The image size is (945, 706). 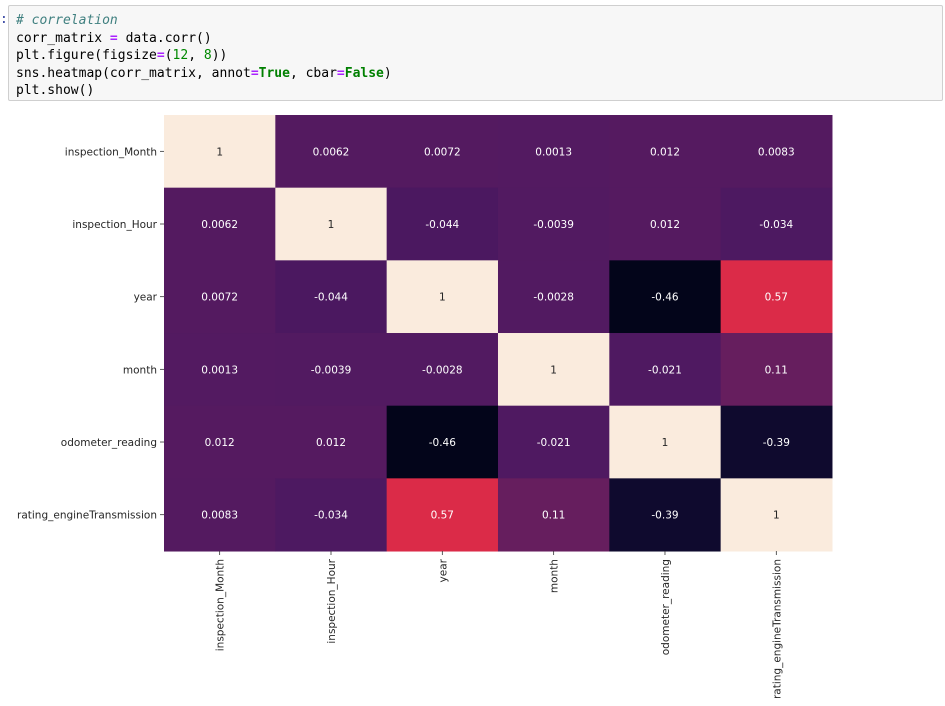 I want to click on cell-annotation: -0.044, so click(x=331, y=298).